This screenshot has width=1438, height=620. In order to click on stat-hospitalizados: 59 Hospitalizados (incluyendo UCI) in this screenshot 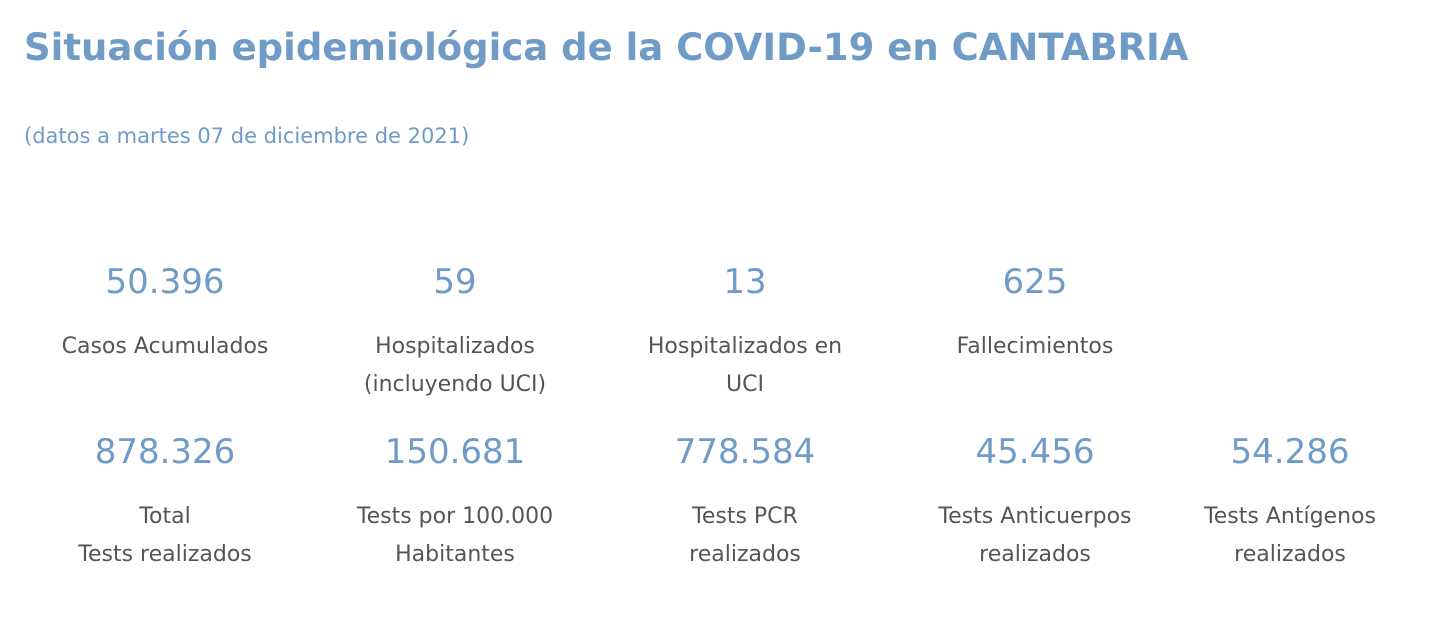, I will do `click(455, 333)`.